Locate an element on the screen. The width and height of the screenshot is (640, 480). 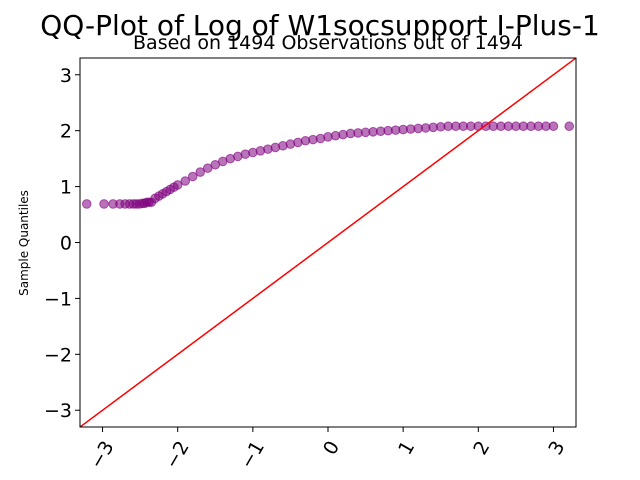
chart-title: QQ-Plot of Log of W1socsupport I-Plus-1 is located at coordinates (320, 25).